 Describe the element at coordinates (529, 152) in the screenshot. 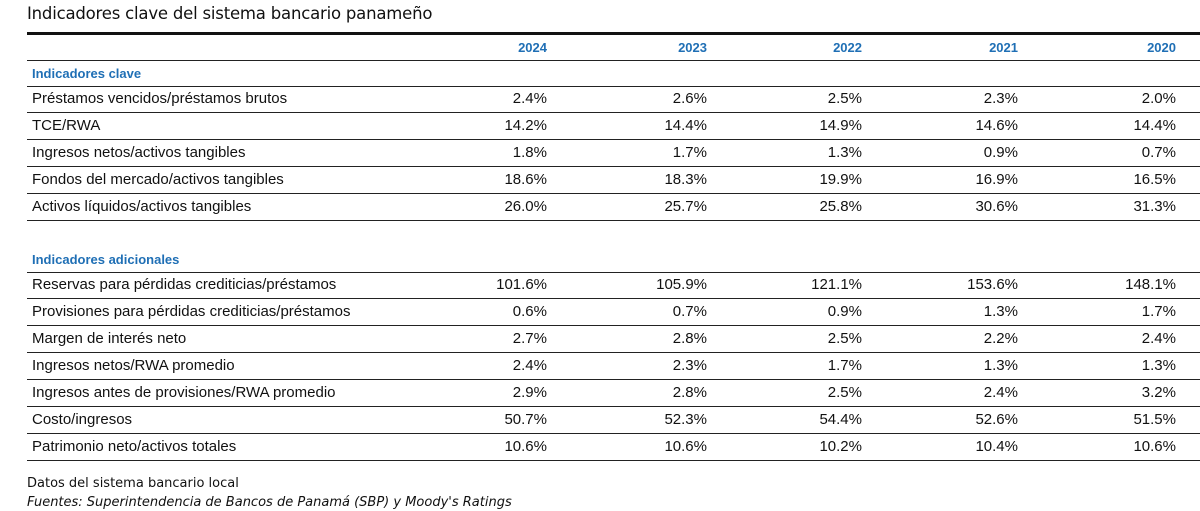

I see `cell-value: 1.8%` at that location.